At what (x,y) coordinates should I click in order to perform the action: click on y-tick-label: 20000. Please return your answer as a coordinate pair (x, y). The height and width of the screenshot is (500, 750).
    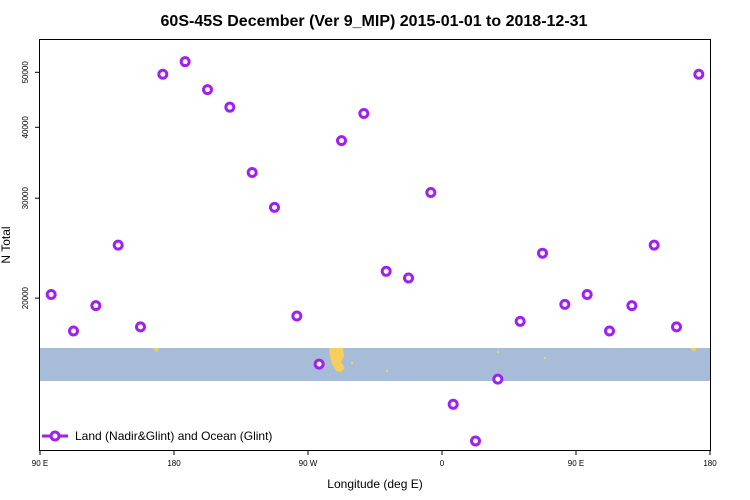
    Looking at the image, I should click on (25, 297).